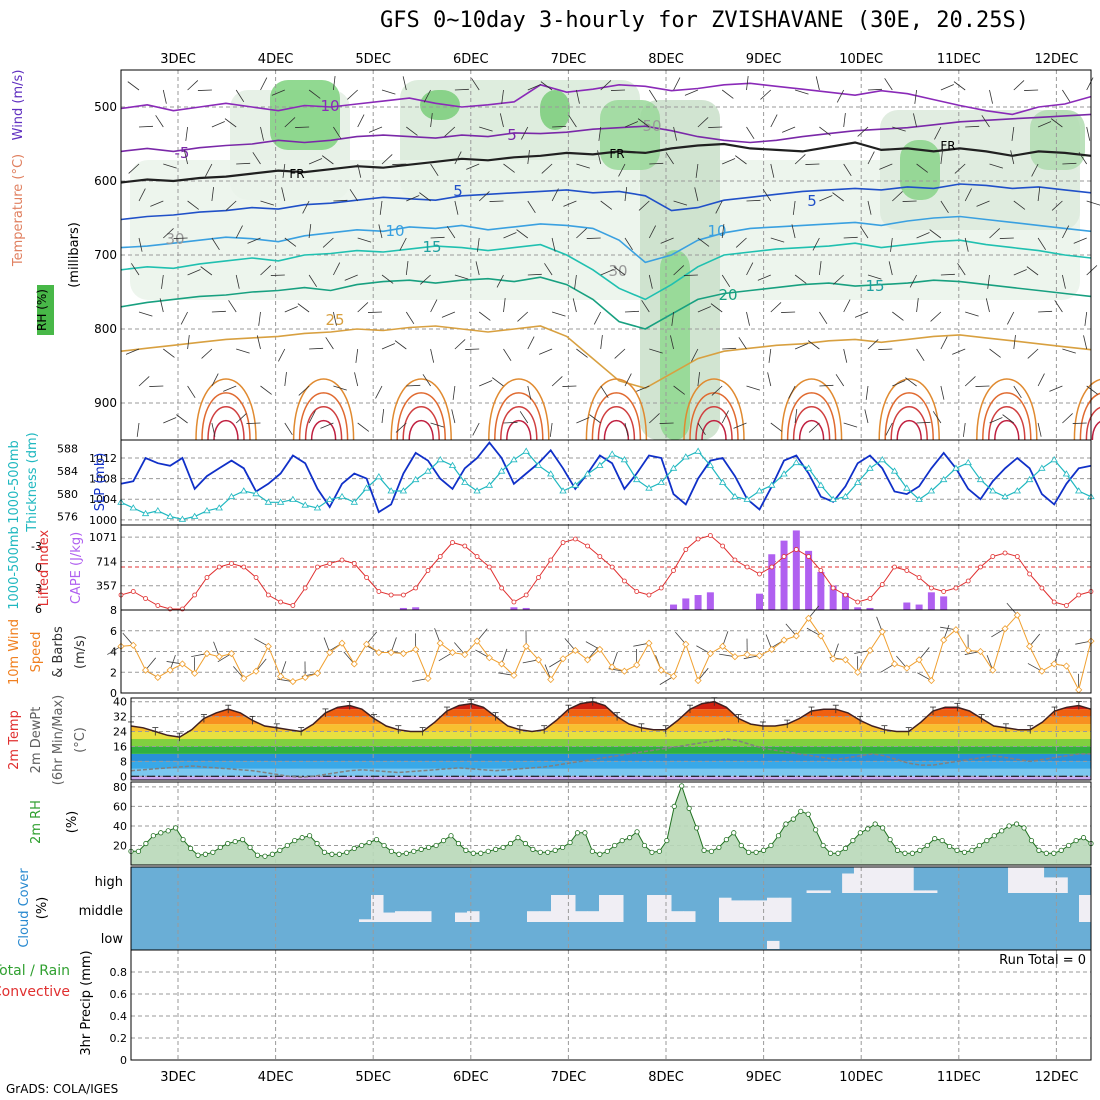  Describe the element at coordinates (123, 761) in the screenshot. I see `temp-tick-label: 8` at that location.